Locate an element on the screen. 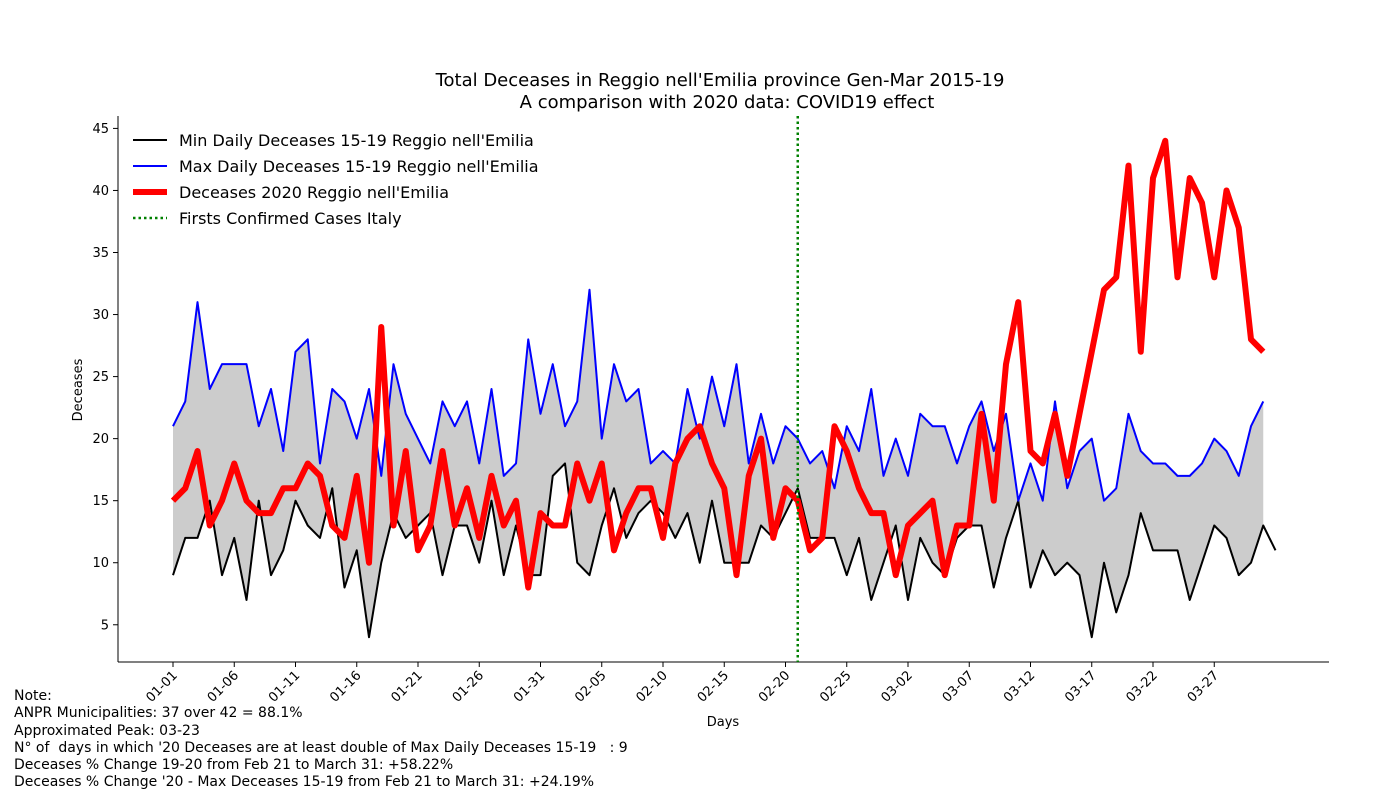 The image size is (1400, 800). y-tick-label: 35 is located at coordinates (100, 253).